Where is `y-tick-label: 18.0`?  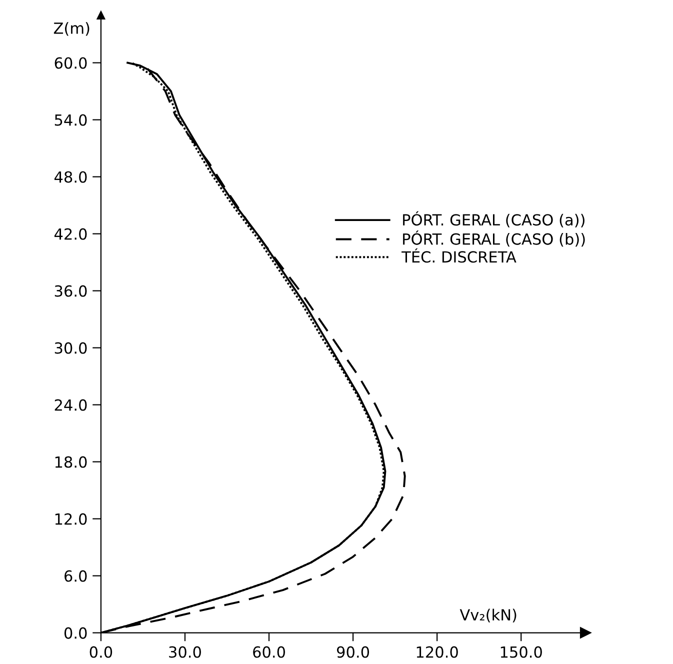
y-tick-label: 18.0 is located at coordinates (71, 462).